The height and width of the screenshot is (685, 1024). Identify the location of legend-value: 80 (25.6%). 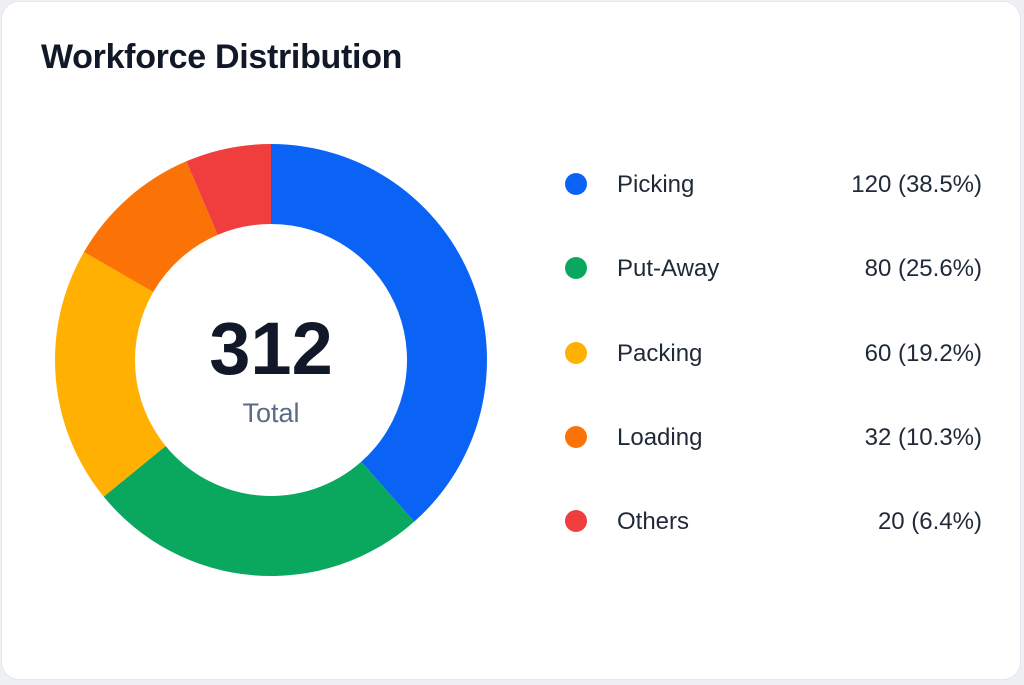
(923, 268).